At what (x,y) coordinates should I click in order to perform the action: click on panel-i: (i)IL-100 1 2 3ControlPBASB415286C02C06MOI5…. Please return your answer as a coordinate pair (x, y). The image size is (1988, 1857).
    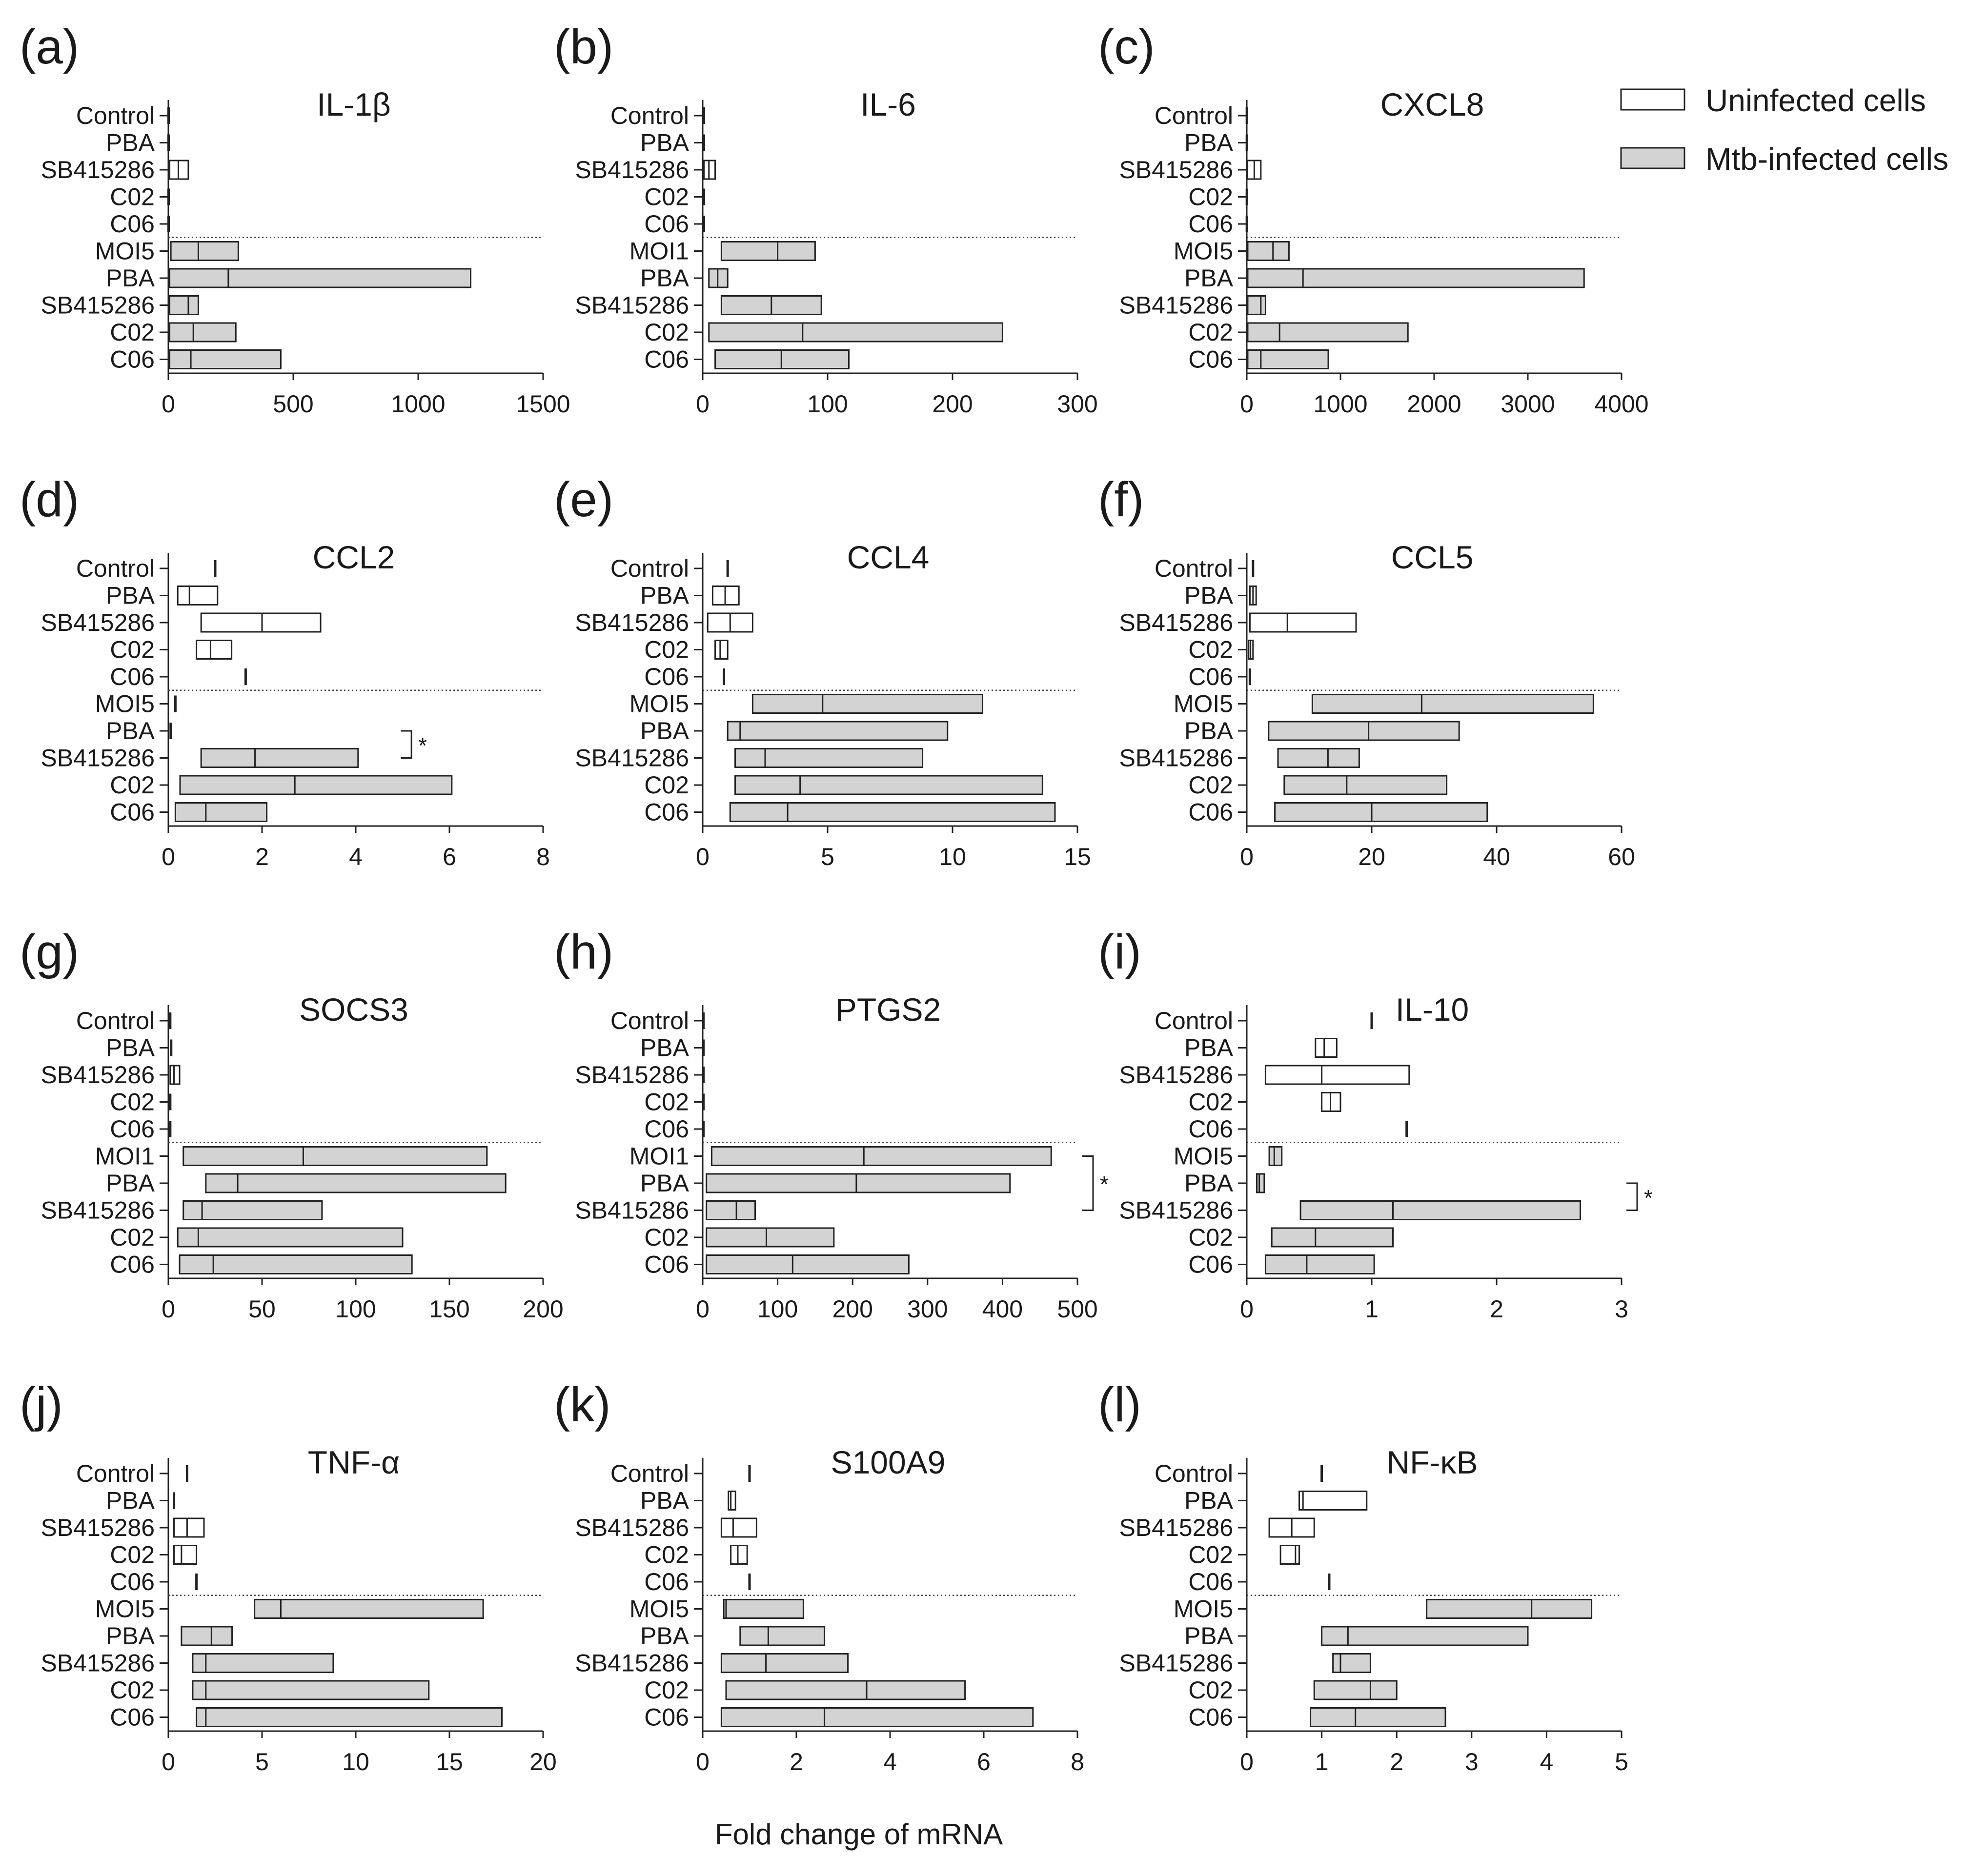
    Looking at the image, I should click on (1375, 1124).